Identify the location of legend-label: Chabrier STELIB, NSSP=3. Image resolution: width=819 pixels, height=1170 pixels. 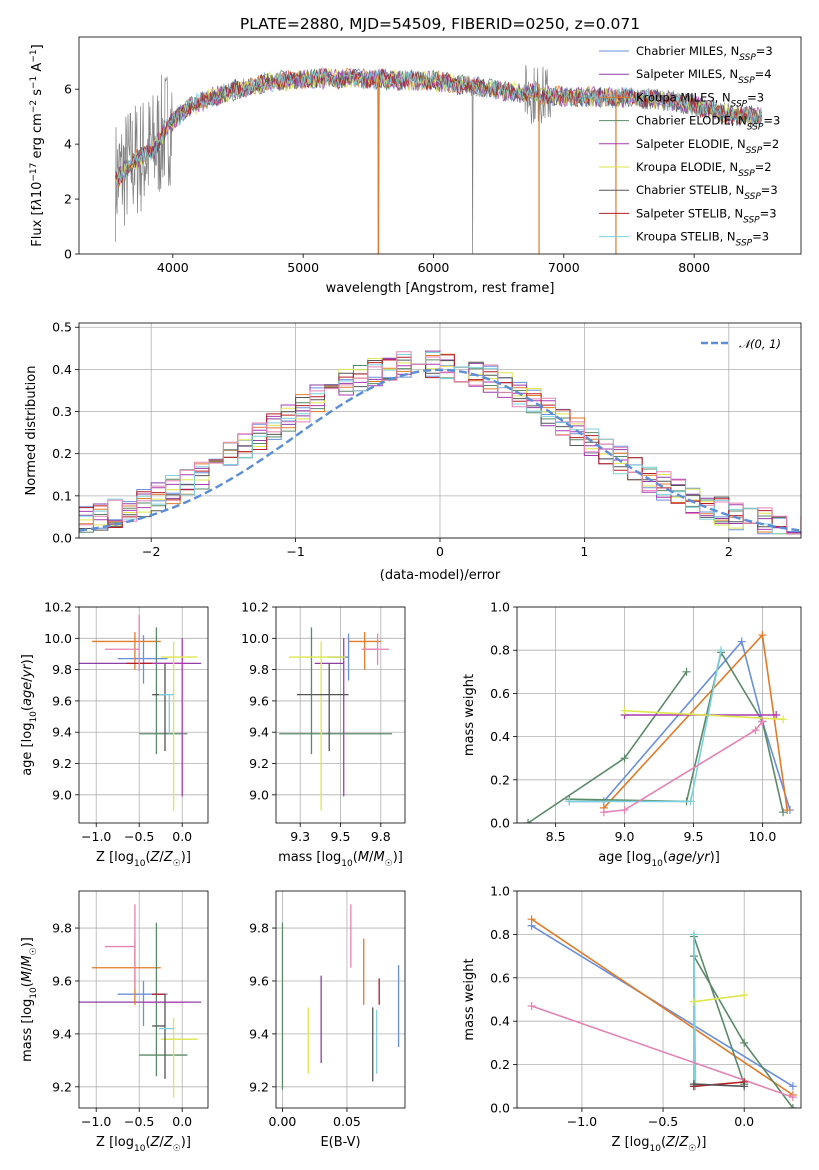
(707, 192).